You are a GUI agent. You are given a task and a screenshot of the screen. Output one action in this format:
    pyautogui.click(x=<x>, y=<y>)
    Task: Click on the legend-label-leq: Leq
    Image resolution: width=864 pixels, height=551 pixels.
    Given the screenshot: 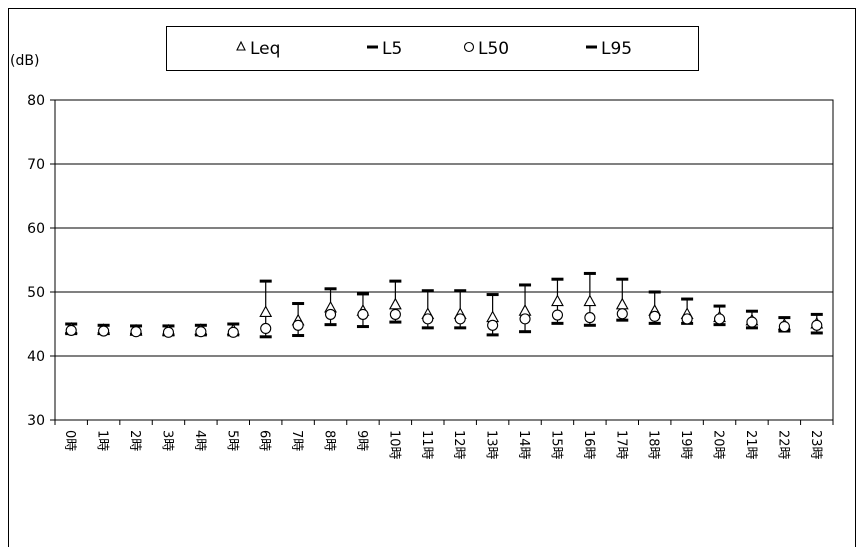 What is the action you would take?
    pyautogui.click(x=265, y=49)
    